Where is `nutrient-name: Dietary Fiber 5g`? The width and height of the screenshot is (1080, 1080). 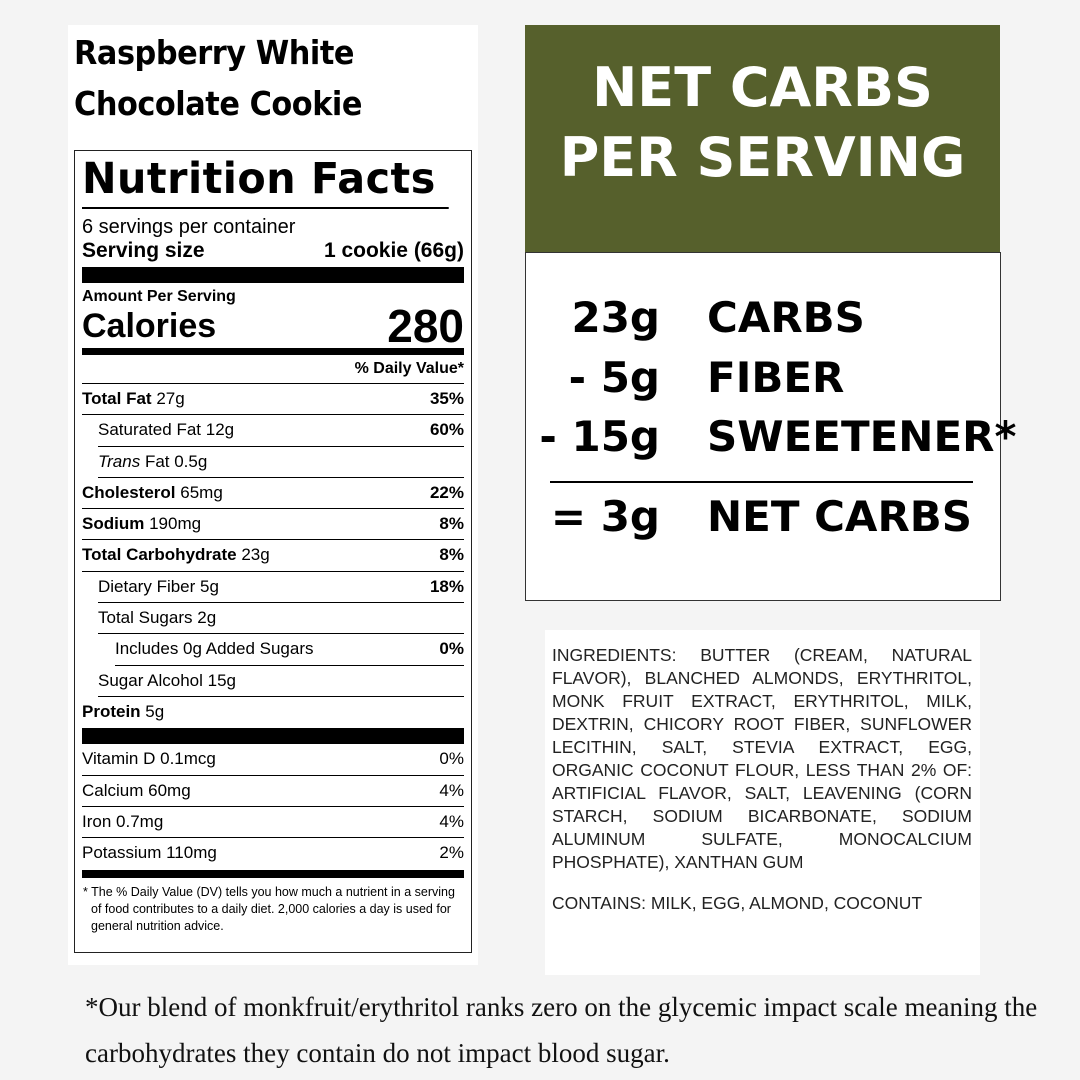 nutrient-name: Dietary Fiber 5g is located at coordinates (158, 587).